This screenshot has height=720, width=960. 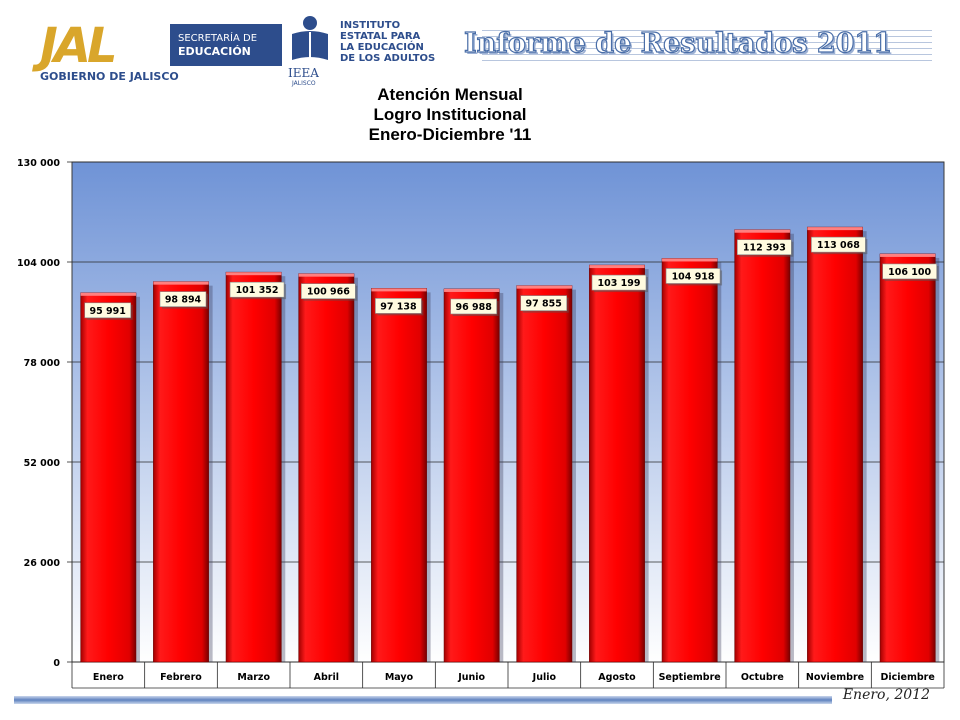 What do you see at coordinates (450, 114) in the screenshot?
I see `chart-title-line-2: Logro Institucional` at bounding box center [450, 114].